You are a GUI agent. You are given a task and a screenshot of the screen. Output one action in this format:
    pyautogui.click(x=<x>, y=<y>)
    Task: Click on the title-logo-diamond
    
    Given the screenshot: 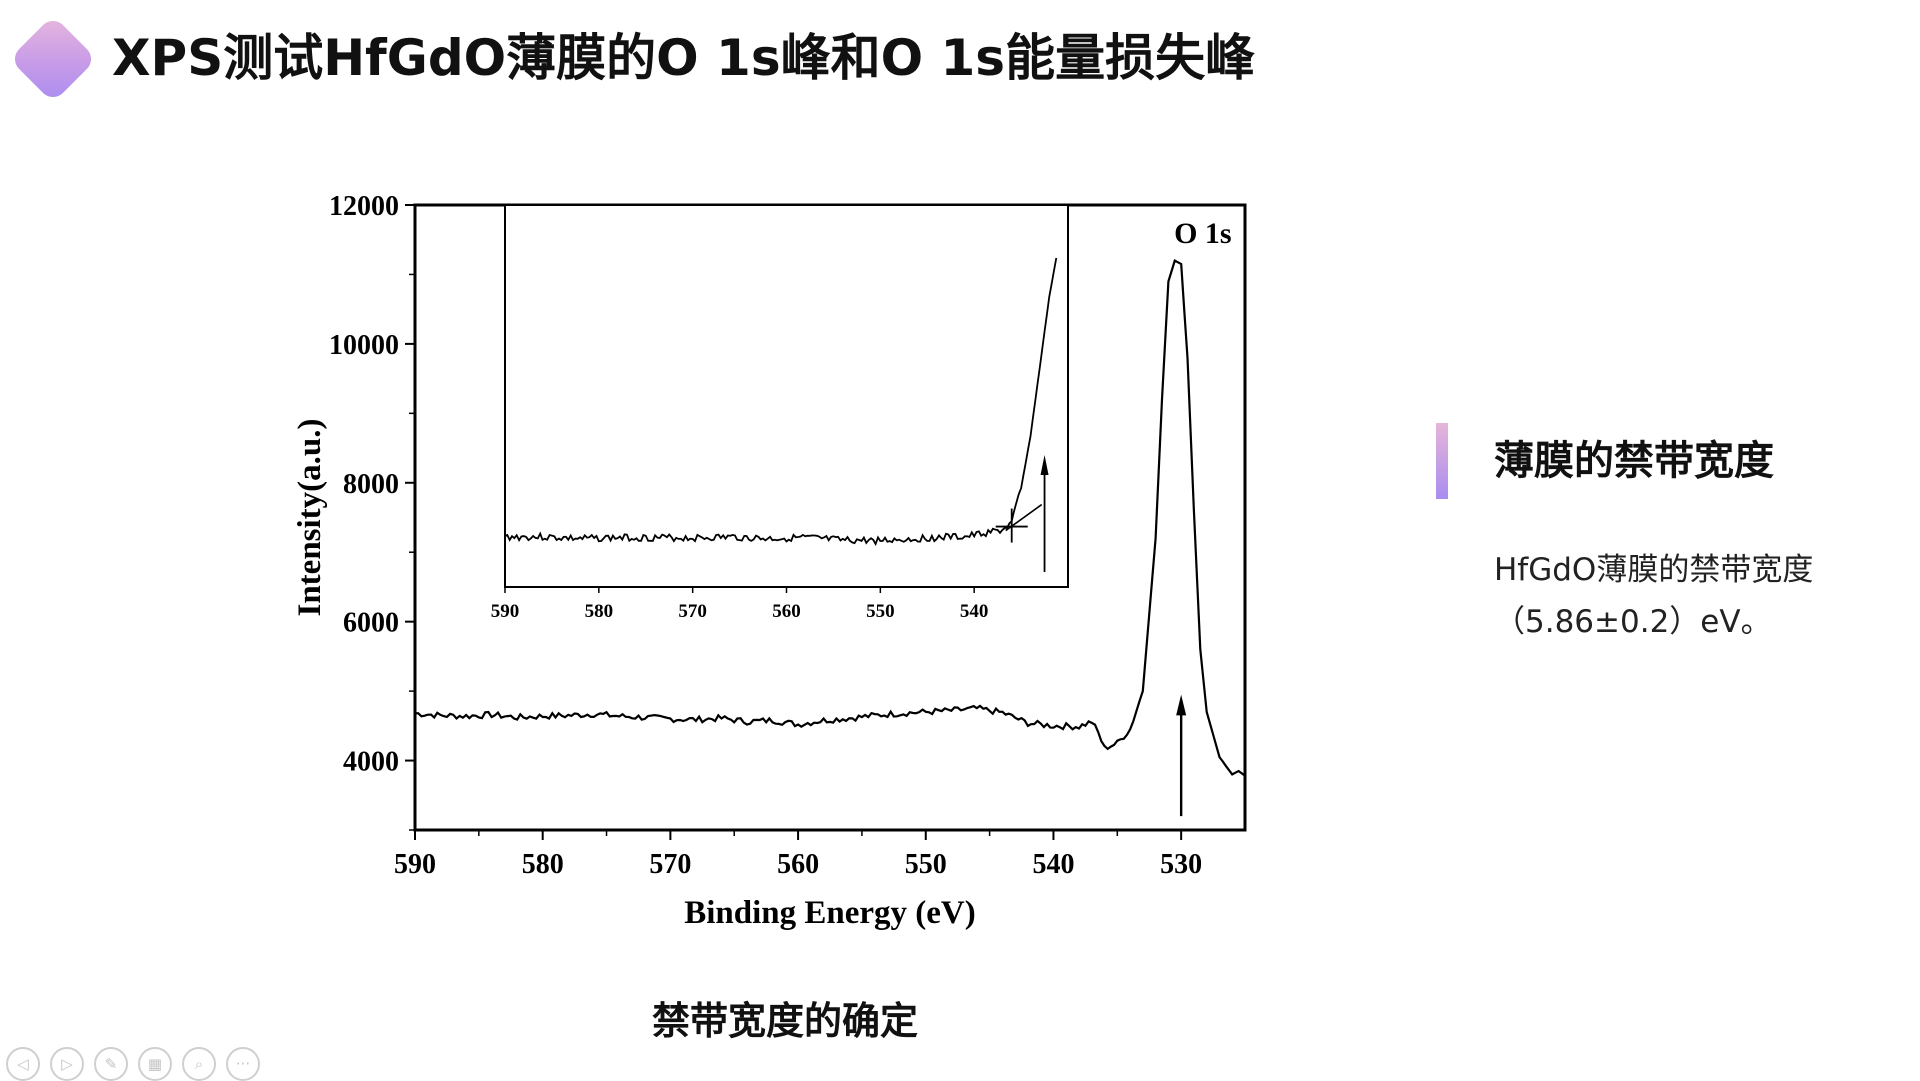 What is the action you would take?
    pyautogui.click(x=53, y=59)
    